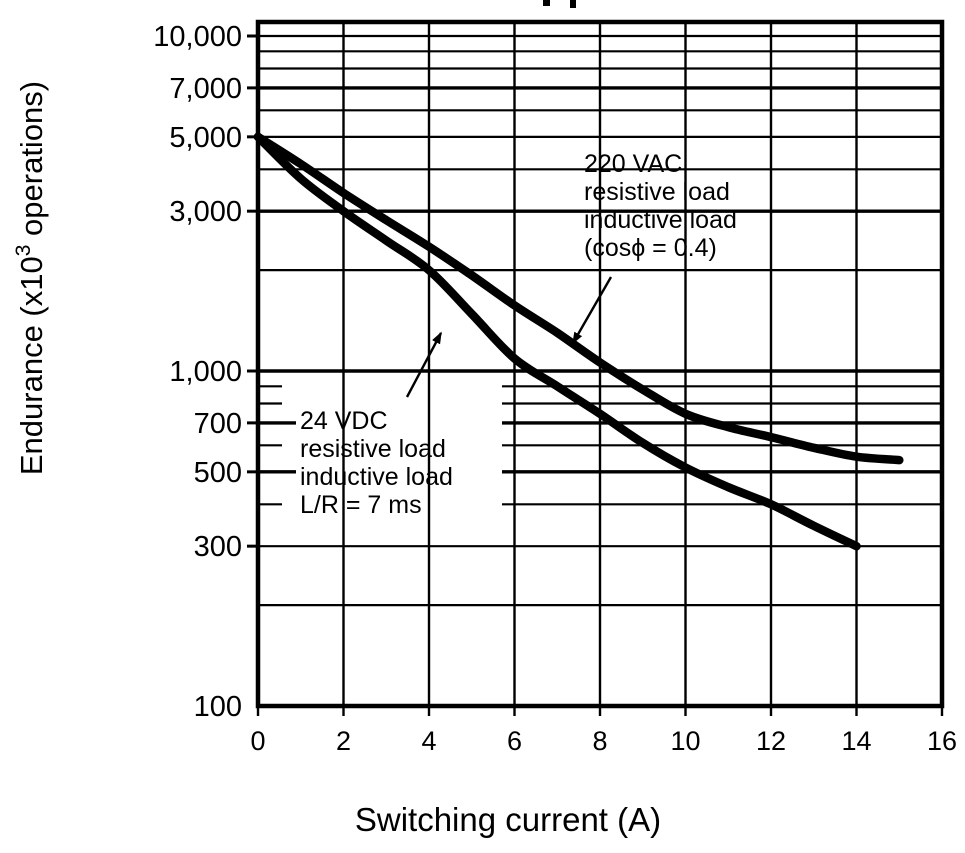 Image resolution: width=965 pixels, height=853 pixels. I want to click on y-axis-title: Endurance (x103 operations), so click(30, 278).